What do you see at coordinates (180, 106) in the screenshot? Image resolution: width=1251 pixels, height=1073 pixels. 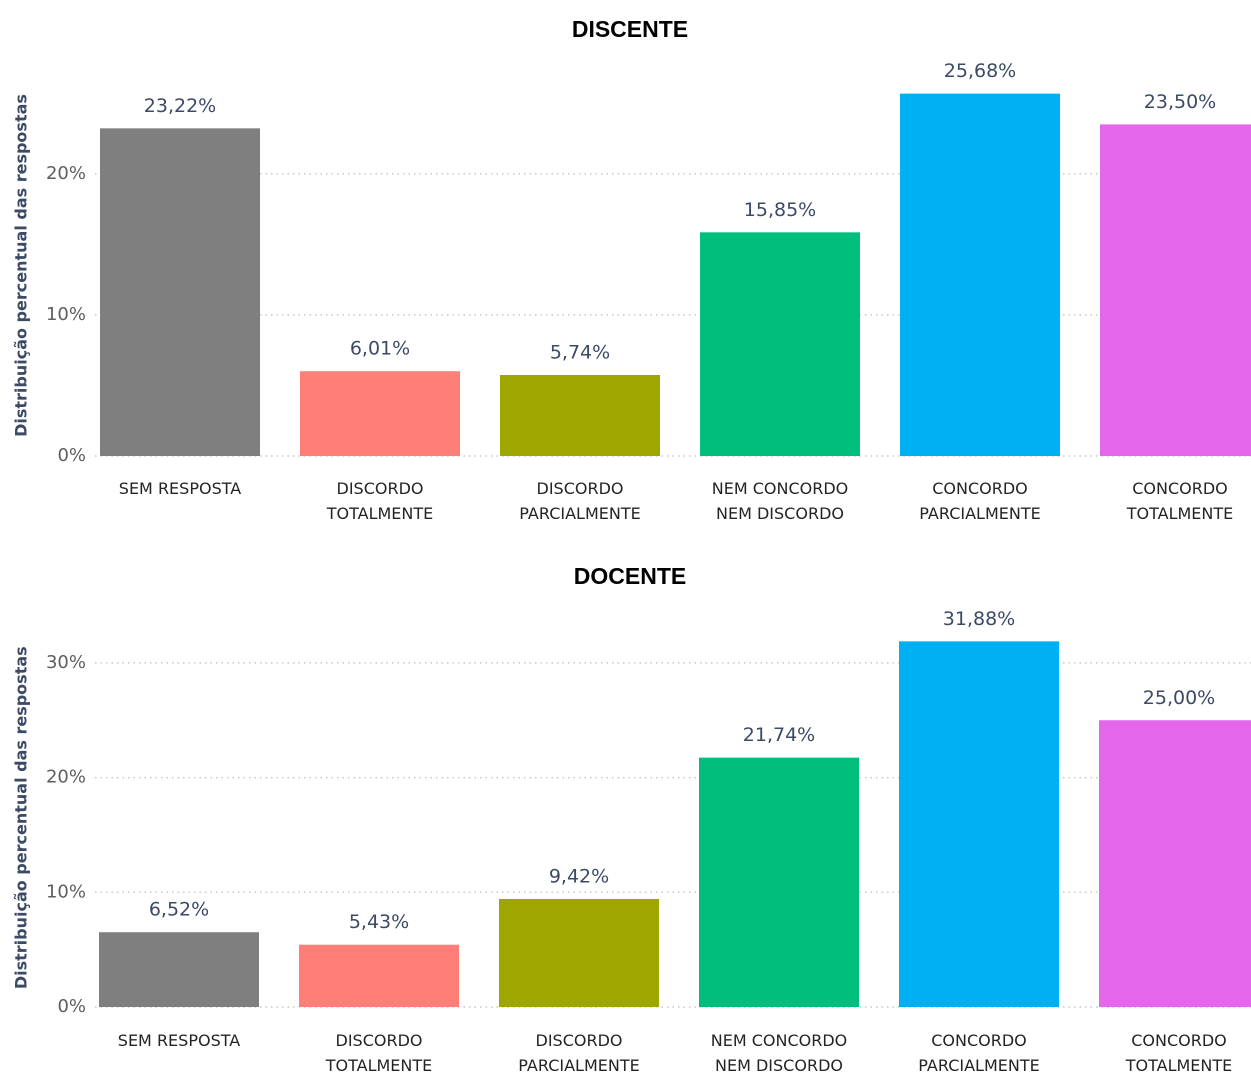 I see `data-label: 23,22%` at bounding box center [180, 106].